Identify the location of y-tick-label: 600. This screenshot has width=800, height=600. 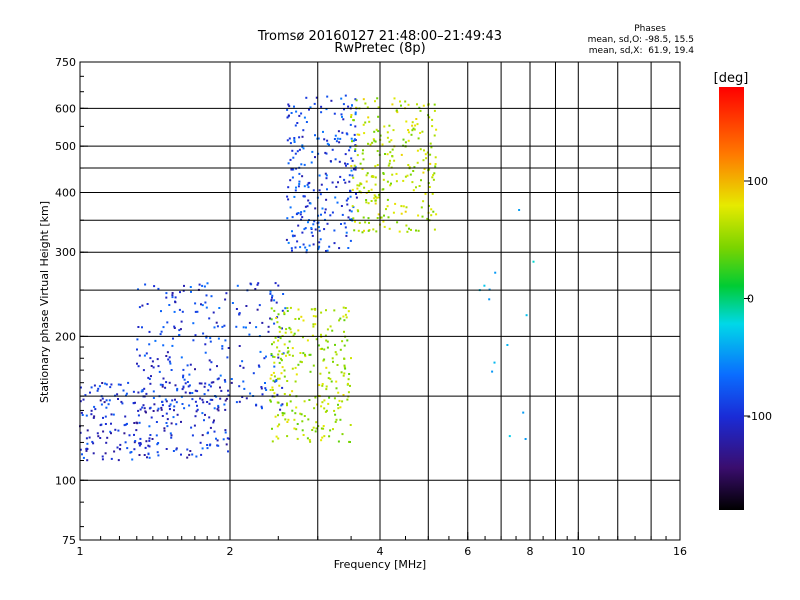
(65, 108).